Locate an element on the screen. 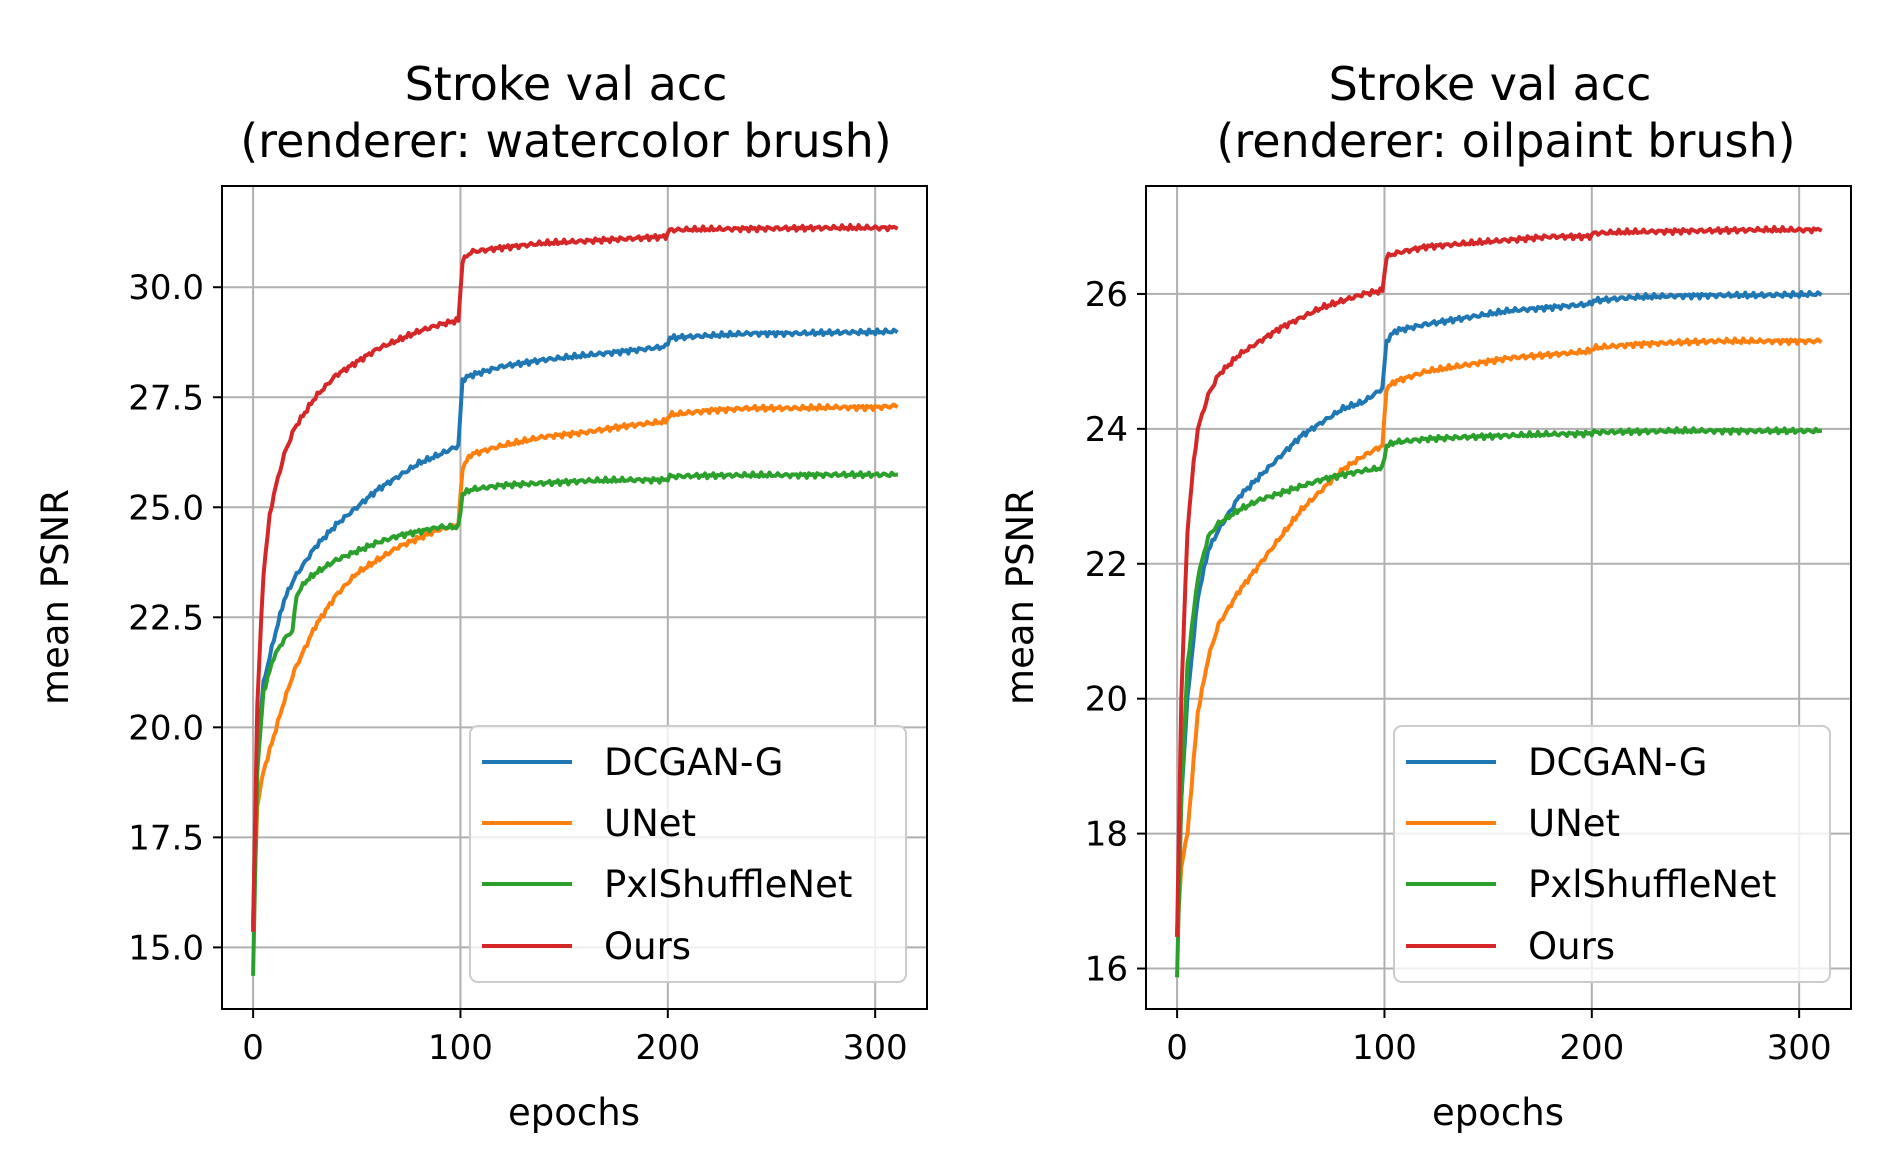  y-tick-label: 27.5 is located at coordinates (166, 398).